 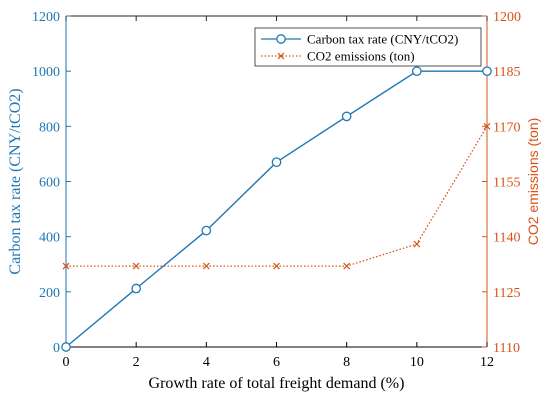 What do you see at coordinates (506, 348) in the screenshot?
I see `y-right-tick-label: 1110` at bounding box center [506, 348].